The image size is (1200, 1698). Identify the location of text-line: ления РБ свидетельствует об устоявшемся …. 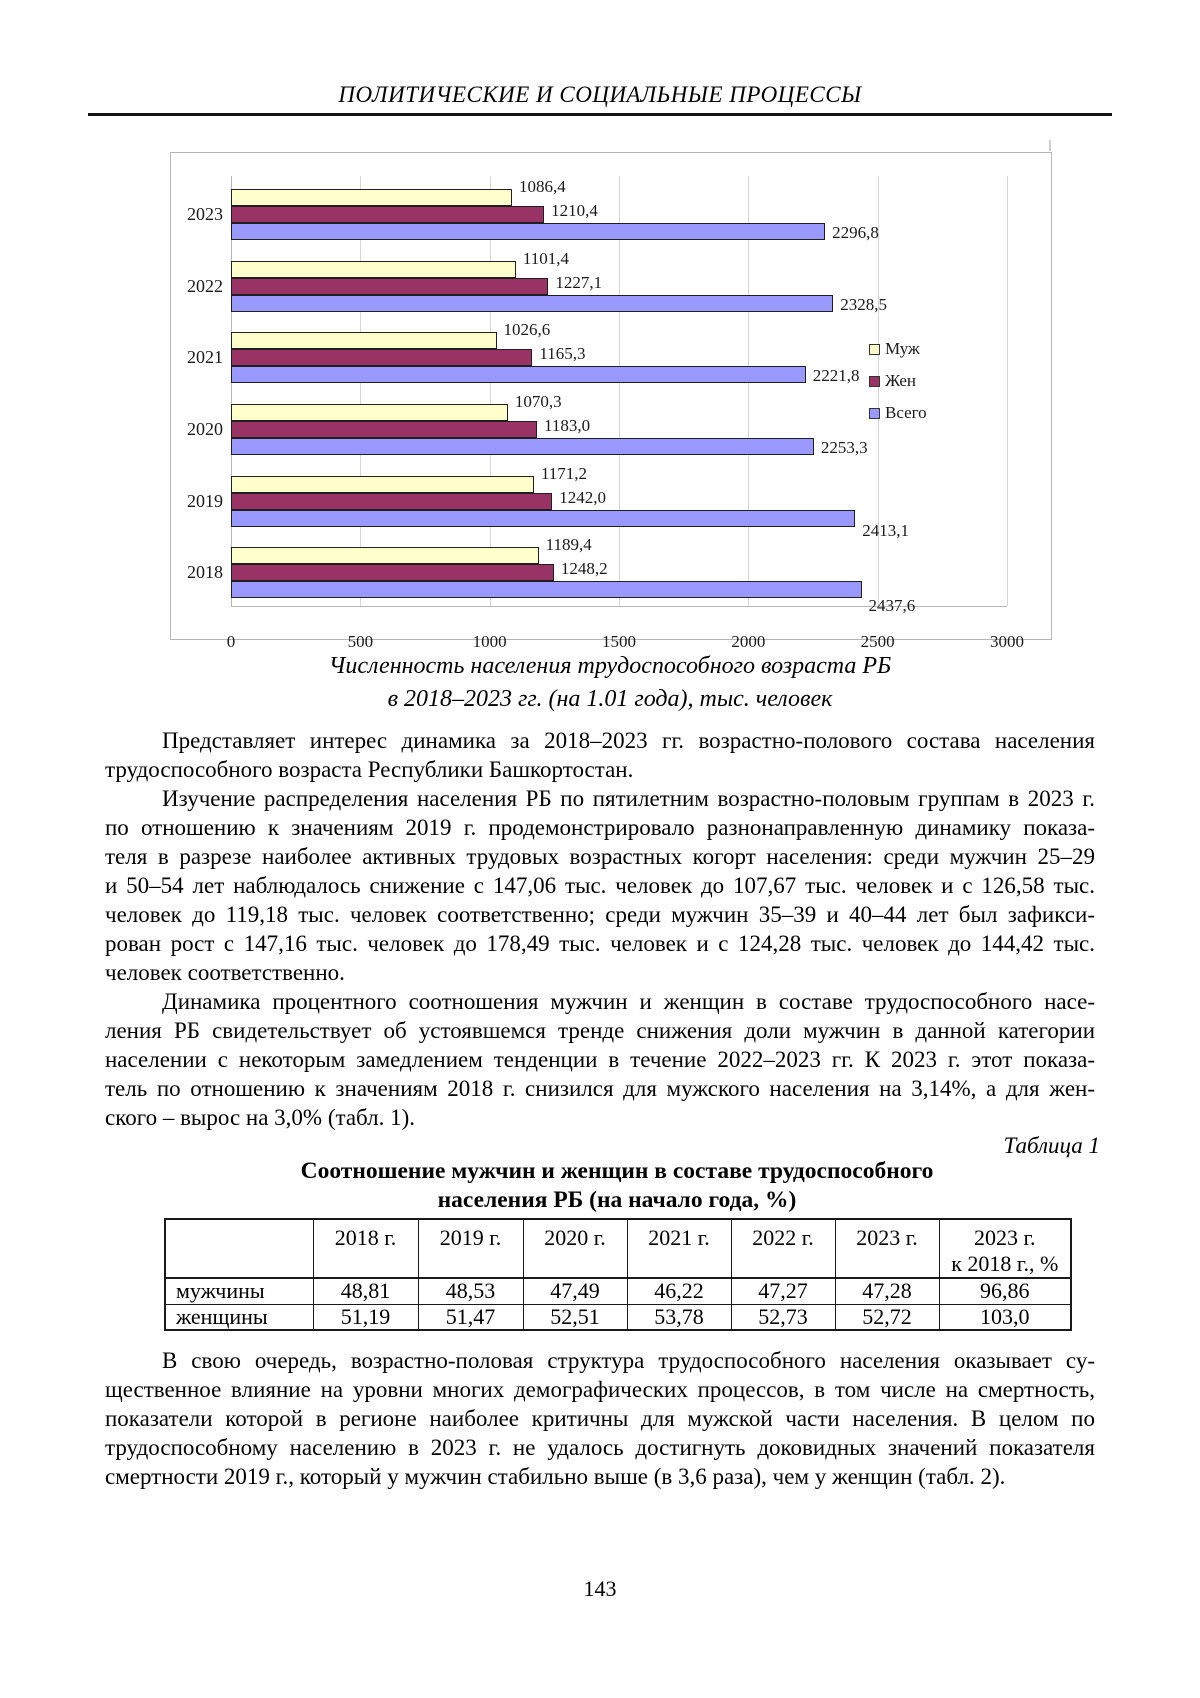
(600, 1030).